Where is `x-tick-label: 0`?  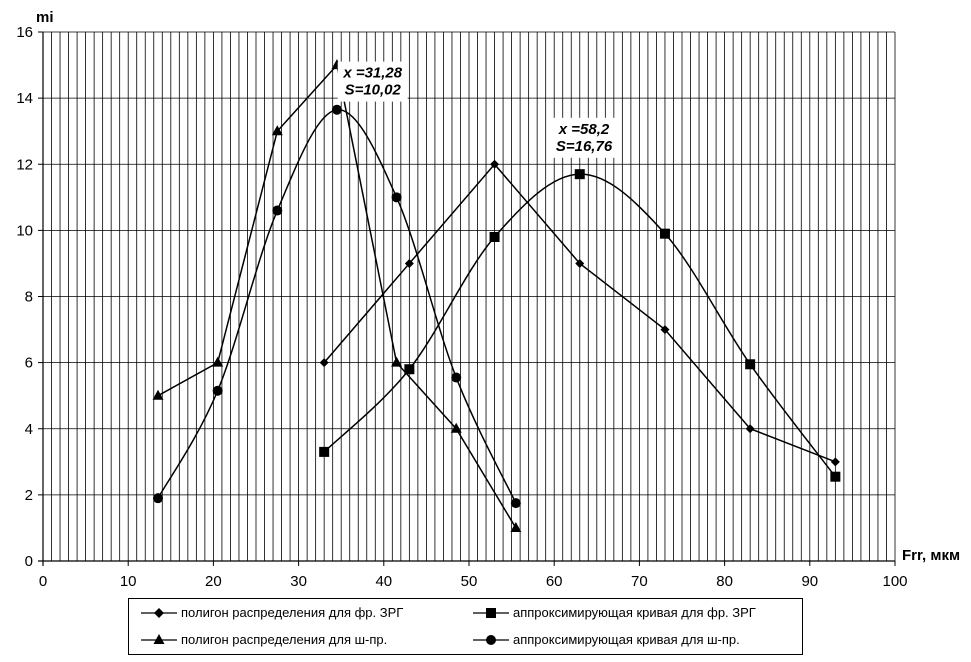
x-tick-label: 0 is located at coordinates (43, 581).